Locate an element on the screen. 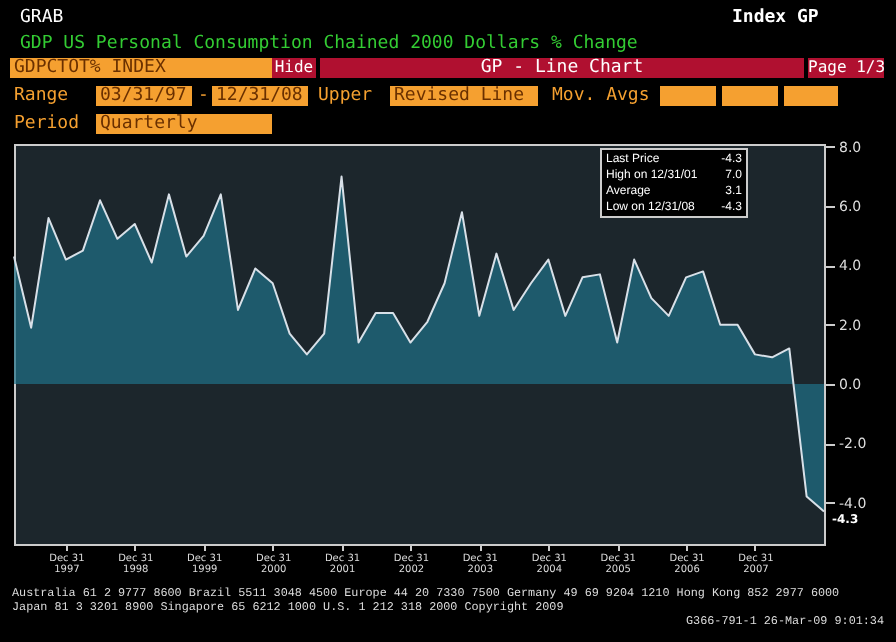  text: GDPCTOT% INDEX is located at coordinates (141, 68).